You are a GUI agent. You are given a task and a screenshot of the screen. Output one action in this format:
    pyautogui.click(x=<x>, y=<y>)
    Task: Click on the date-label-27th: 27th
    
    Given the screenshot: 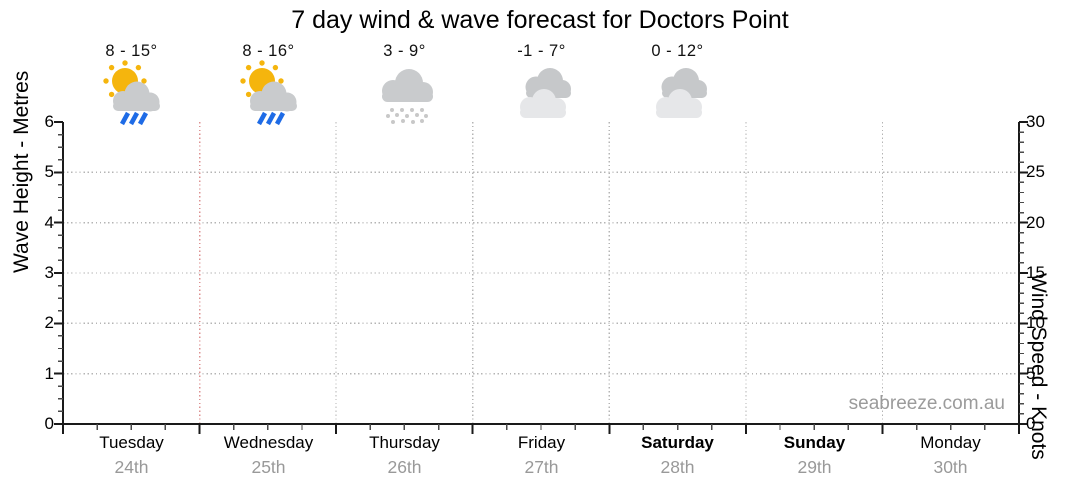 What is the action you would take?
    pyautogui.click(x=541, y=467)
    